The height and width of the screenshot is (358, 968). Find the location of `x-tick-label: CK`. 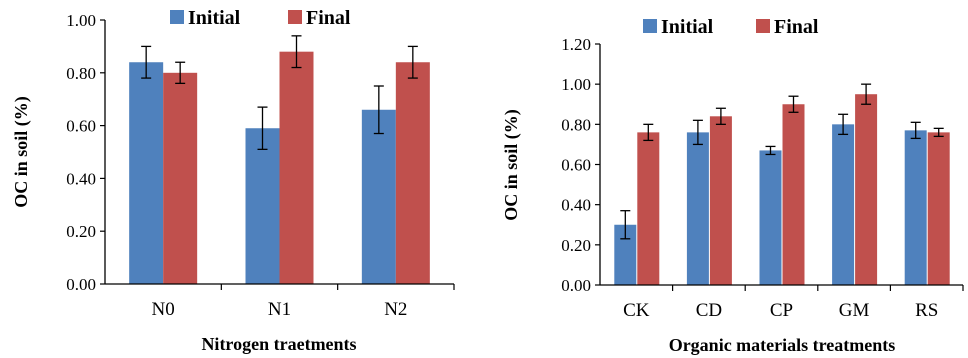

x-tick-label: CK is located at coordinates (636, 310).